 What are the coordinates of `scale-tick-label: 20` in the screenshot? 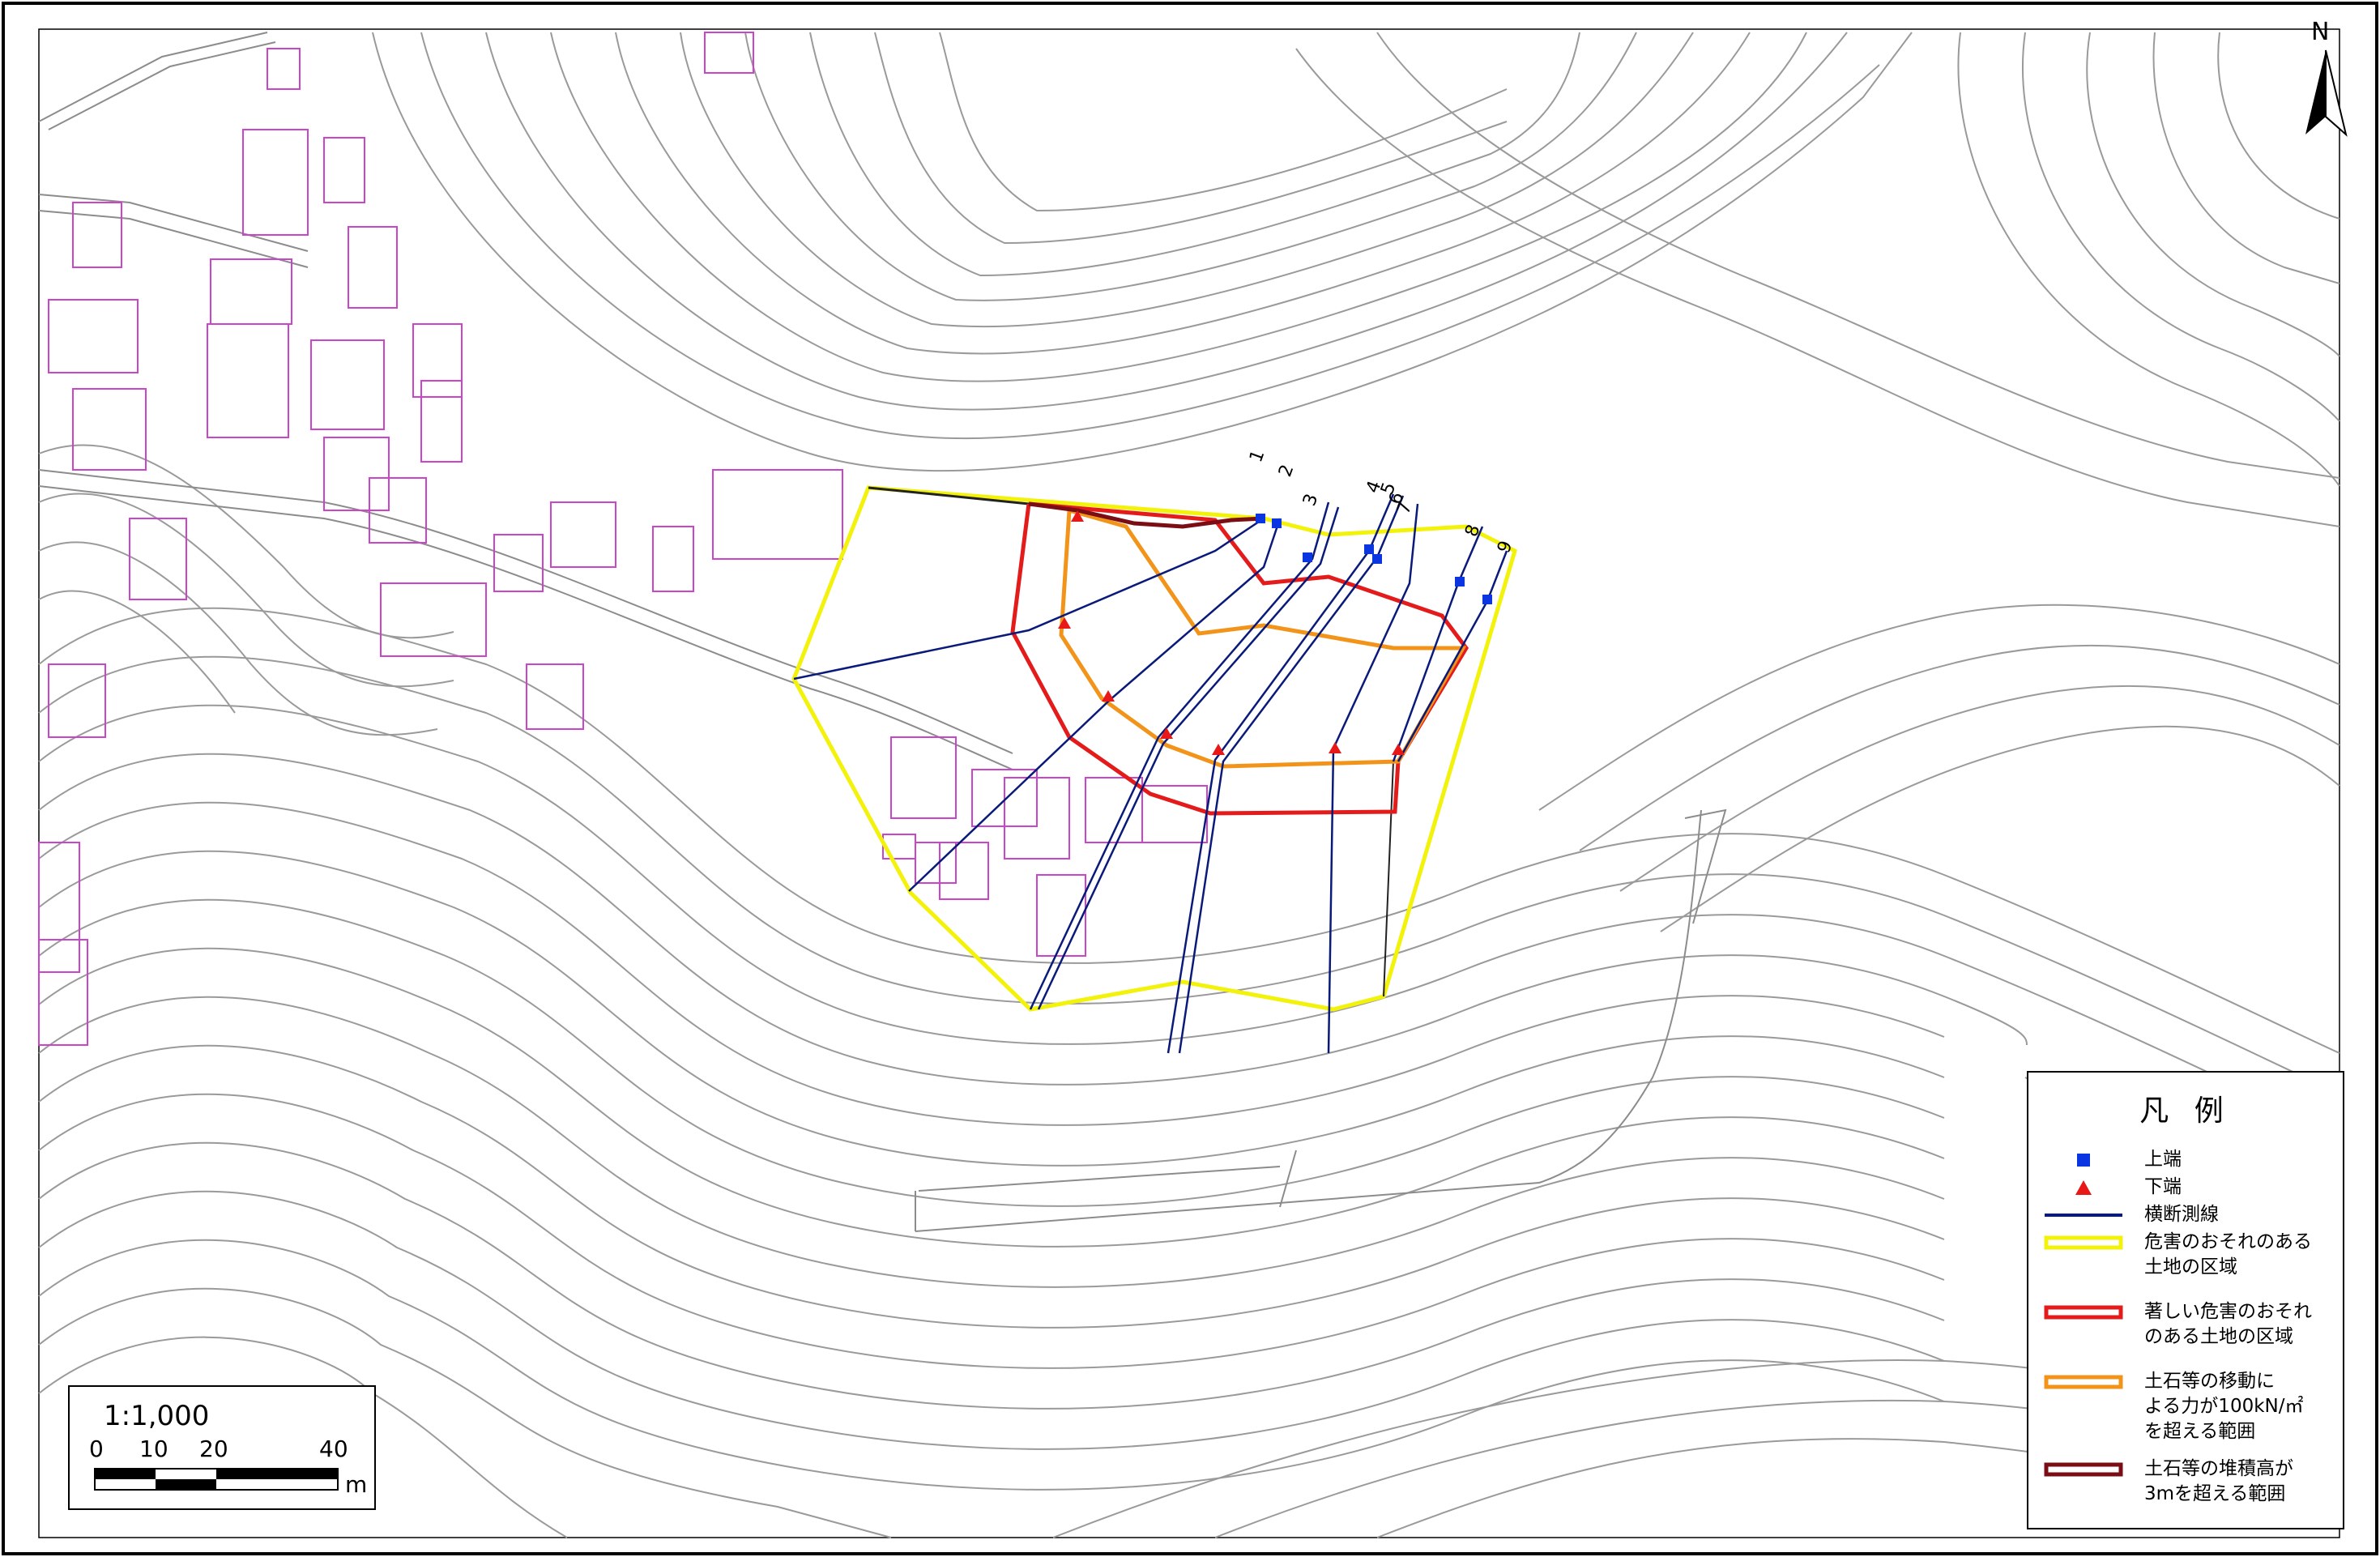 It's located at (213, 1449).